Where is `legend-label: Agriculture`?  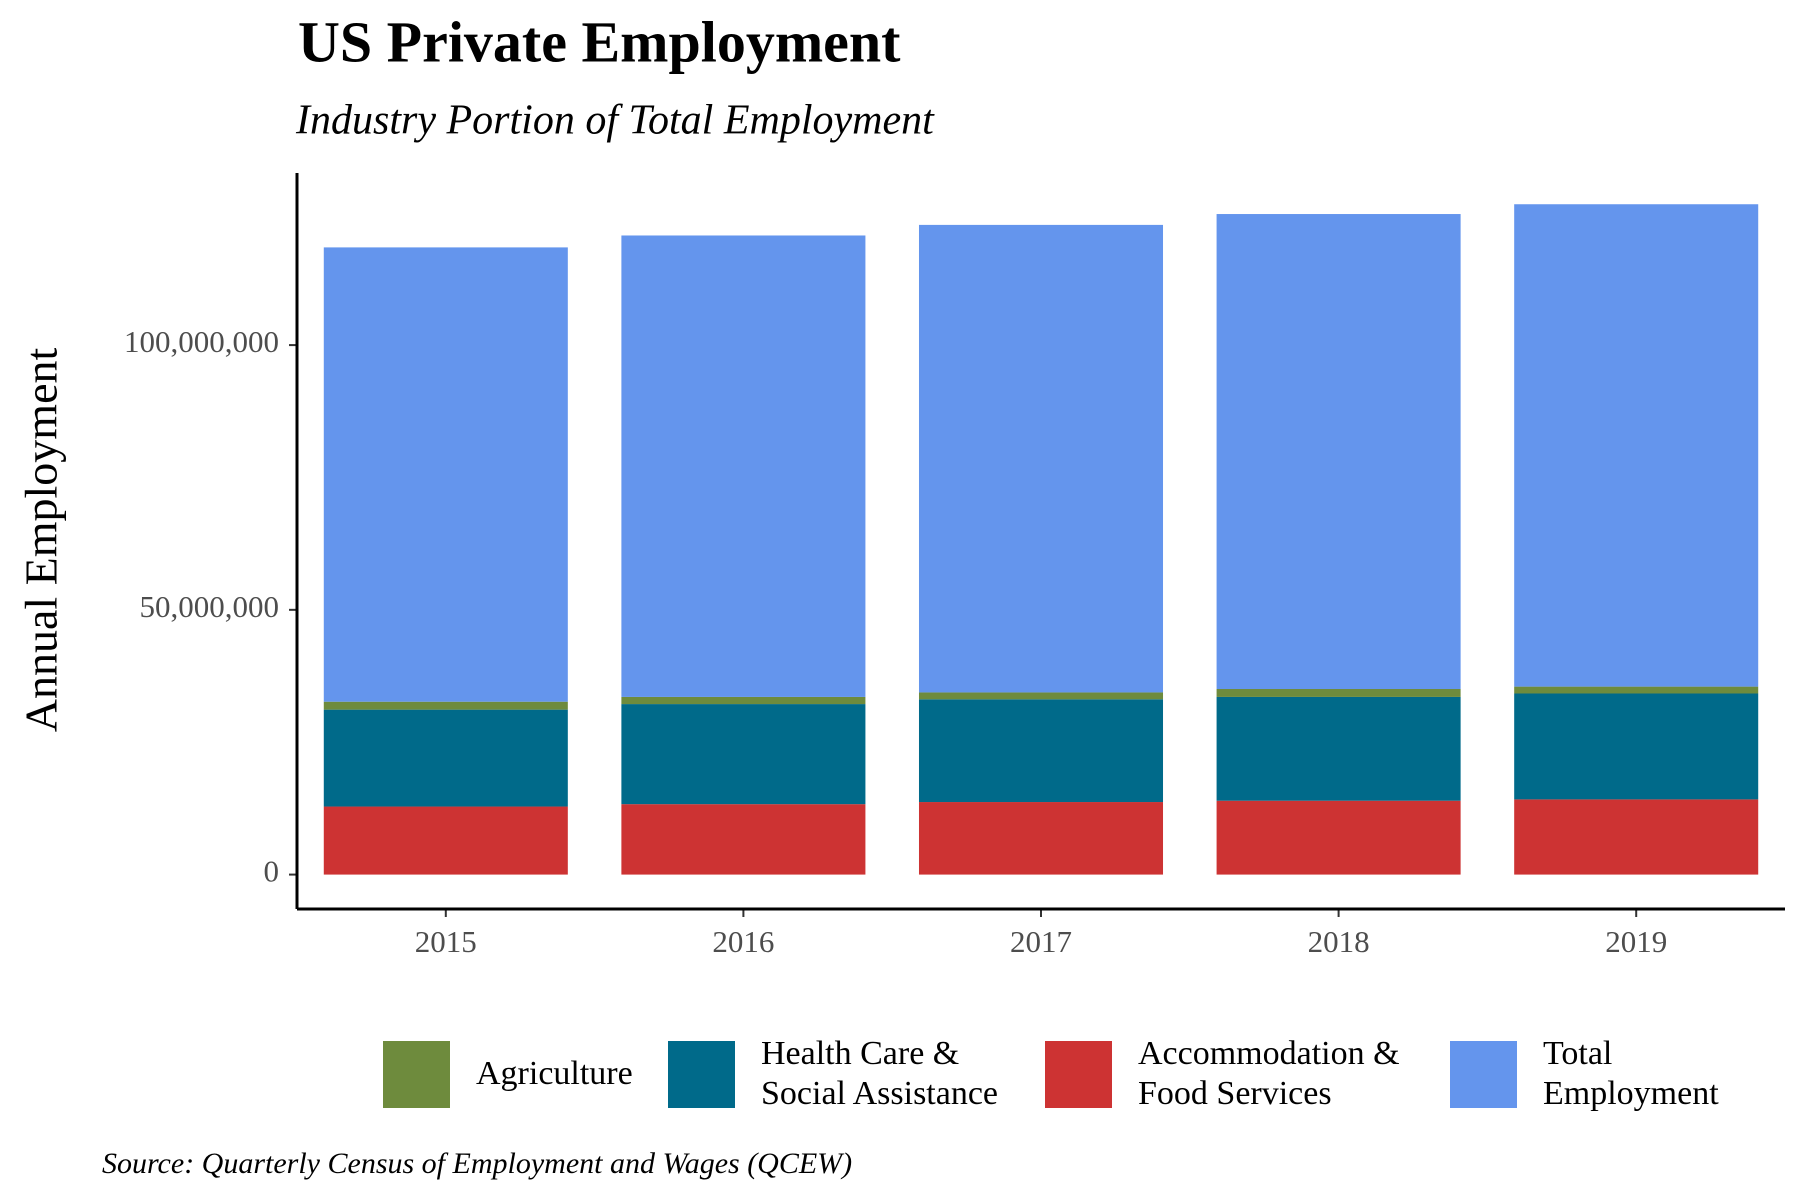
legend-label: Agriculture is located at coordinates (554, 1073).